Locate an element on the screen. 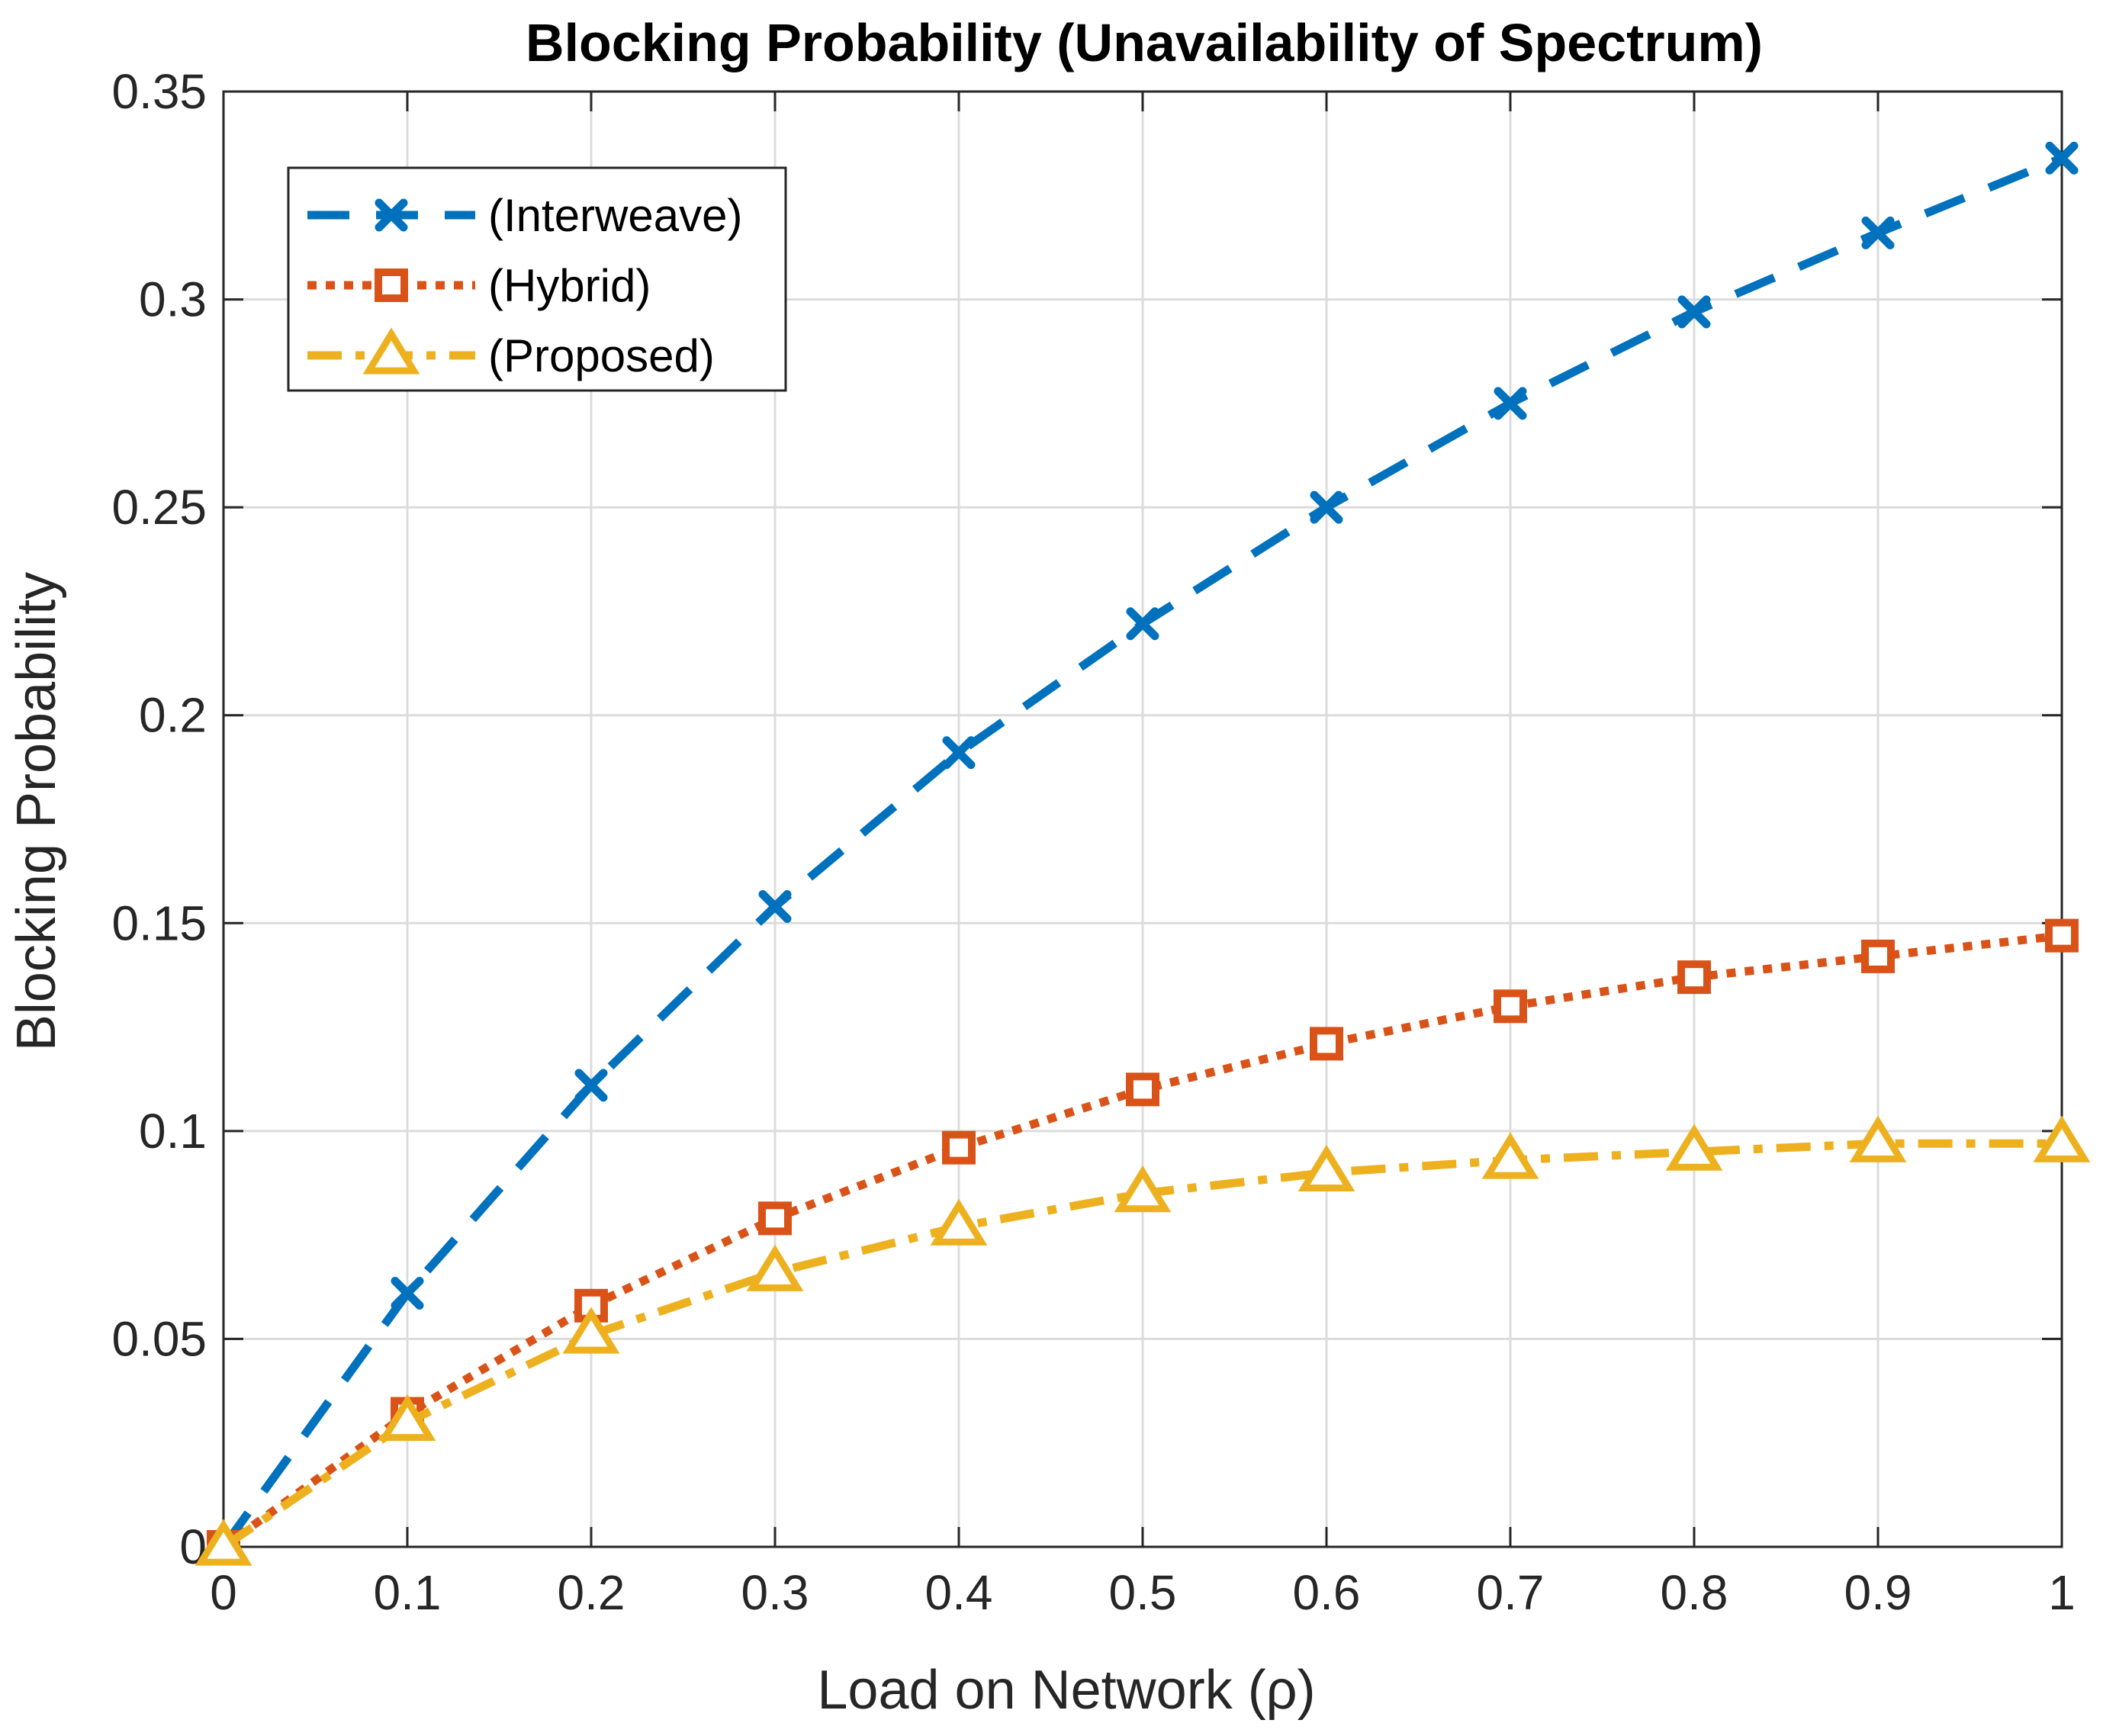 The width and height of the screenshot is (2103, 1736). x-tick-label: 0.5 is located at coordinates (1143, 1592).